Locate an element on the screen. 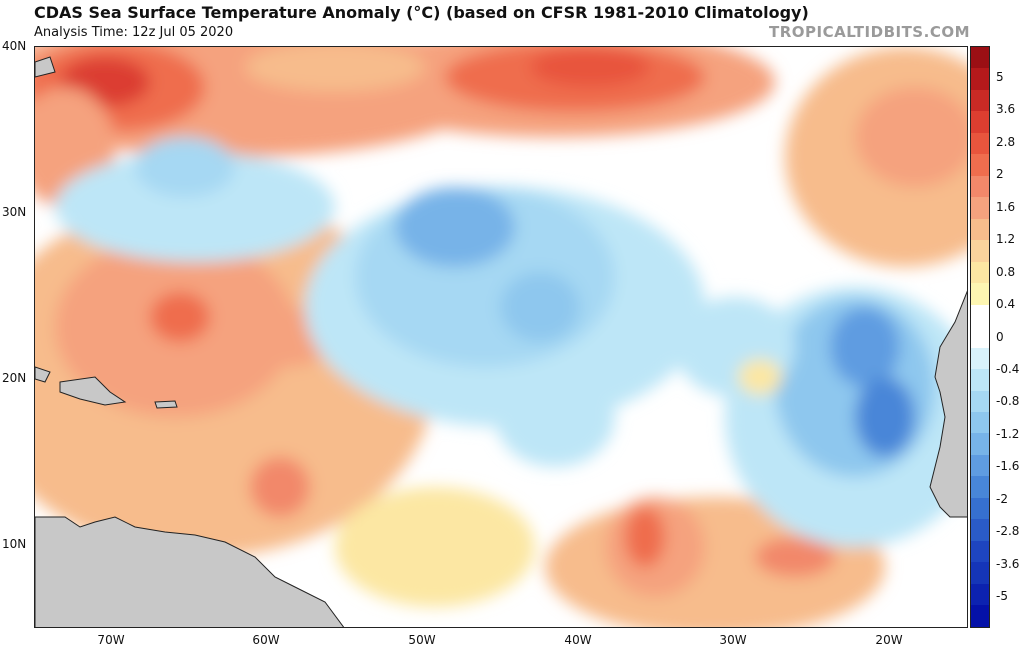 This screenshot has height=648, width=1024. lon-label-60w: 60W is located at coordinates (266, 640).